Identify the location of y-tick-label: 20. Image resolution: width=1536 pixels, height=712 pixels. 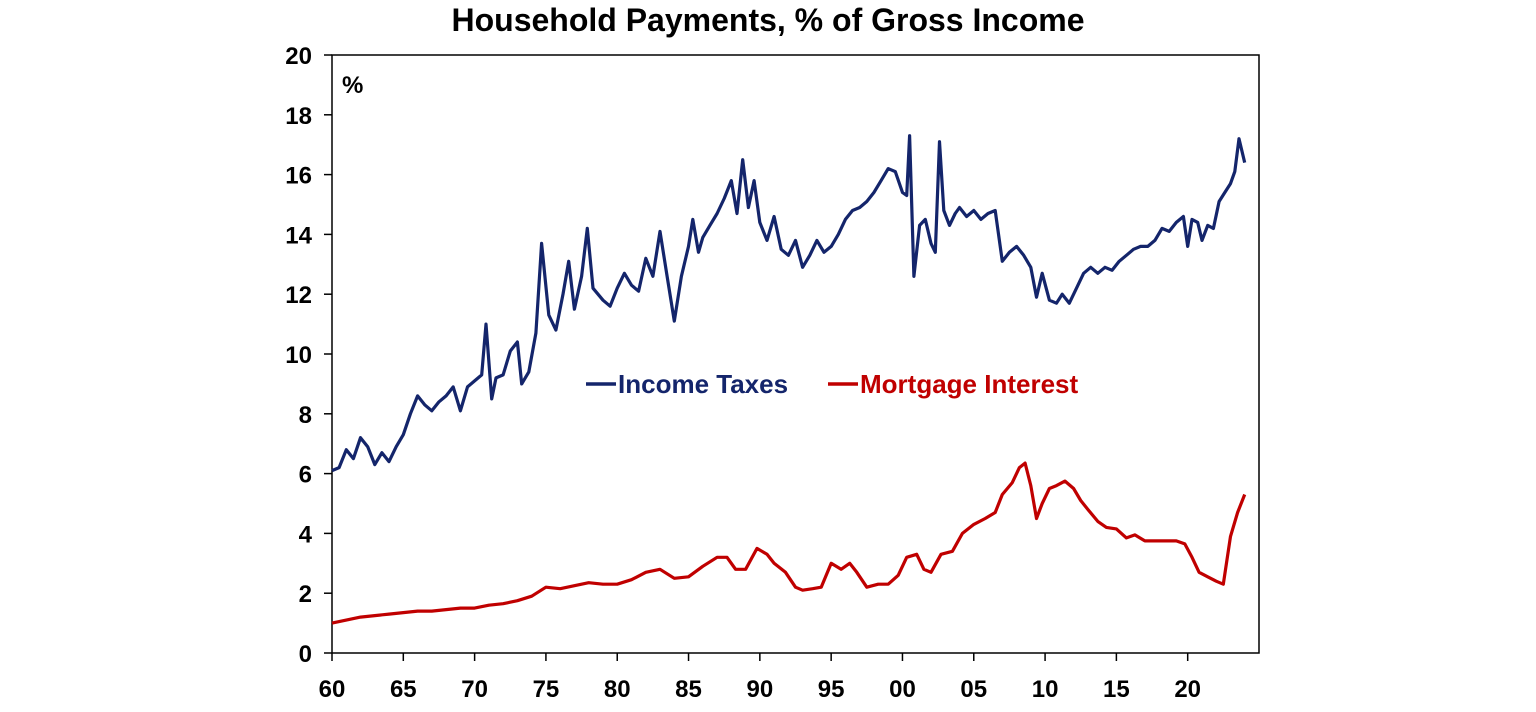
(298, 56).